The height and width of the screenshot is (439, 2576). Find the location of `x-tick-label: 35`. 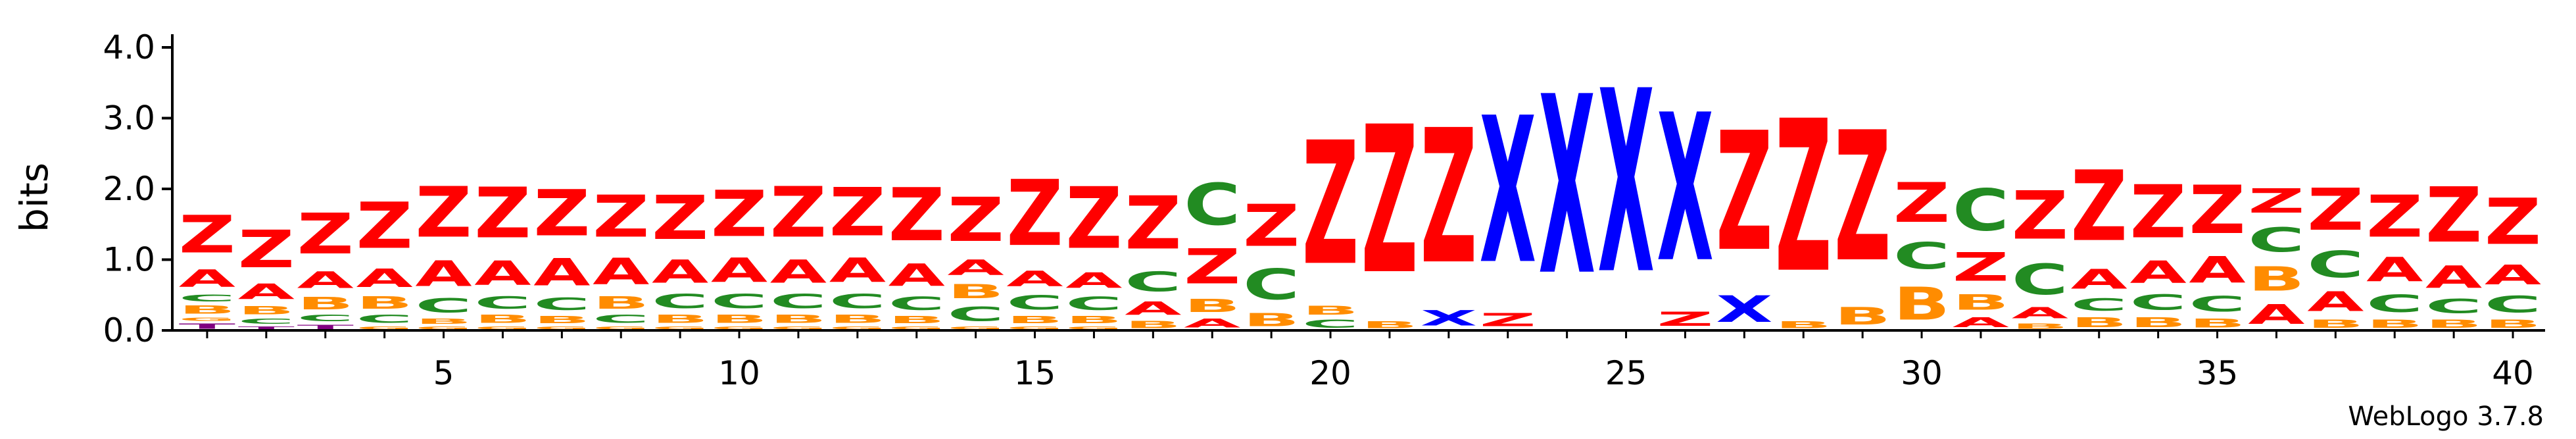

x-tick-label: 35 is located at coordinates (2218, 373).